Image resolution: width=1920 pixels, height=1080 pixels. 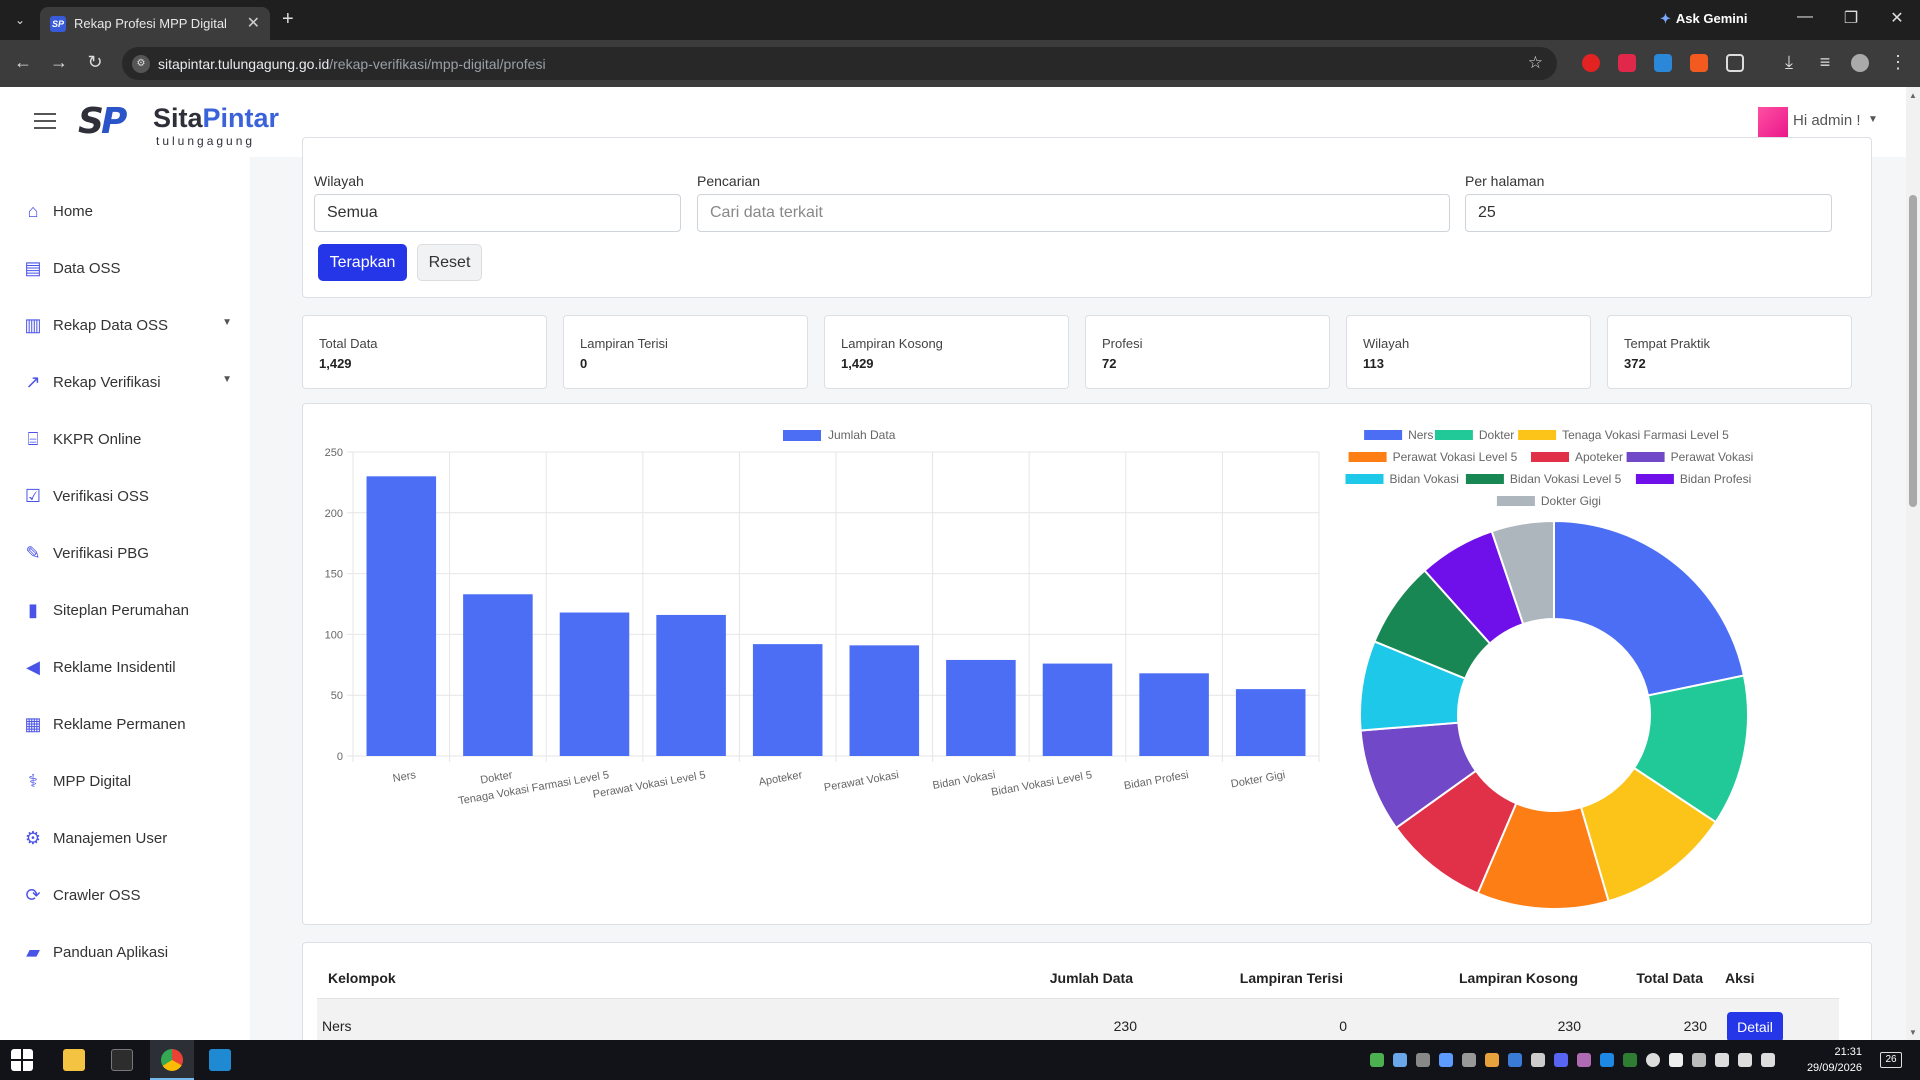 What do you see at coordinates (1627, 63) in the screenshot?
I see `extension-video-icon` at bounding box center [1627, 63].